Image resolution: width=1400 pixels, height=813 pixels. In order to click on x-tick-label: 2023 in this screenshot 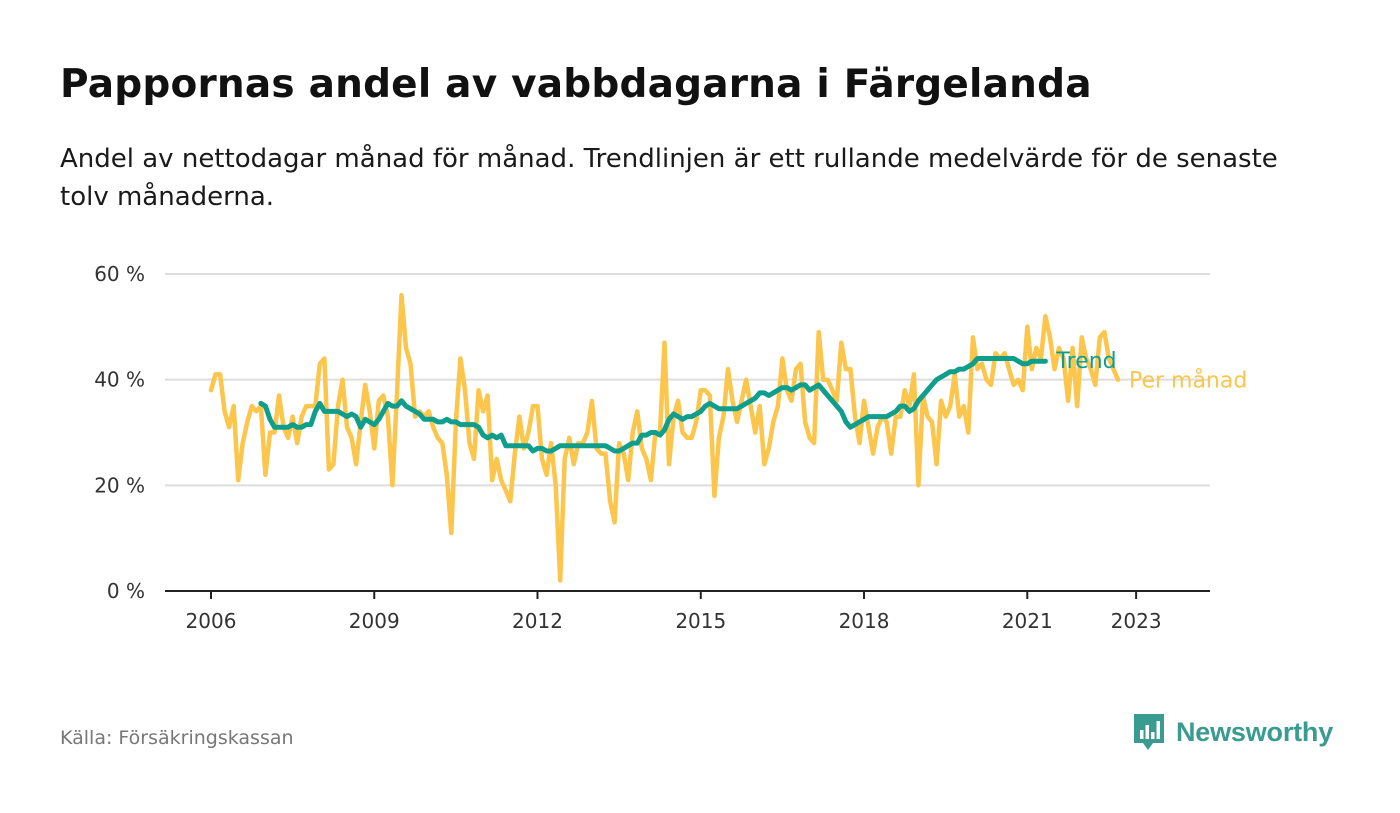, I will do `click(1136, 621)`.